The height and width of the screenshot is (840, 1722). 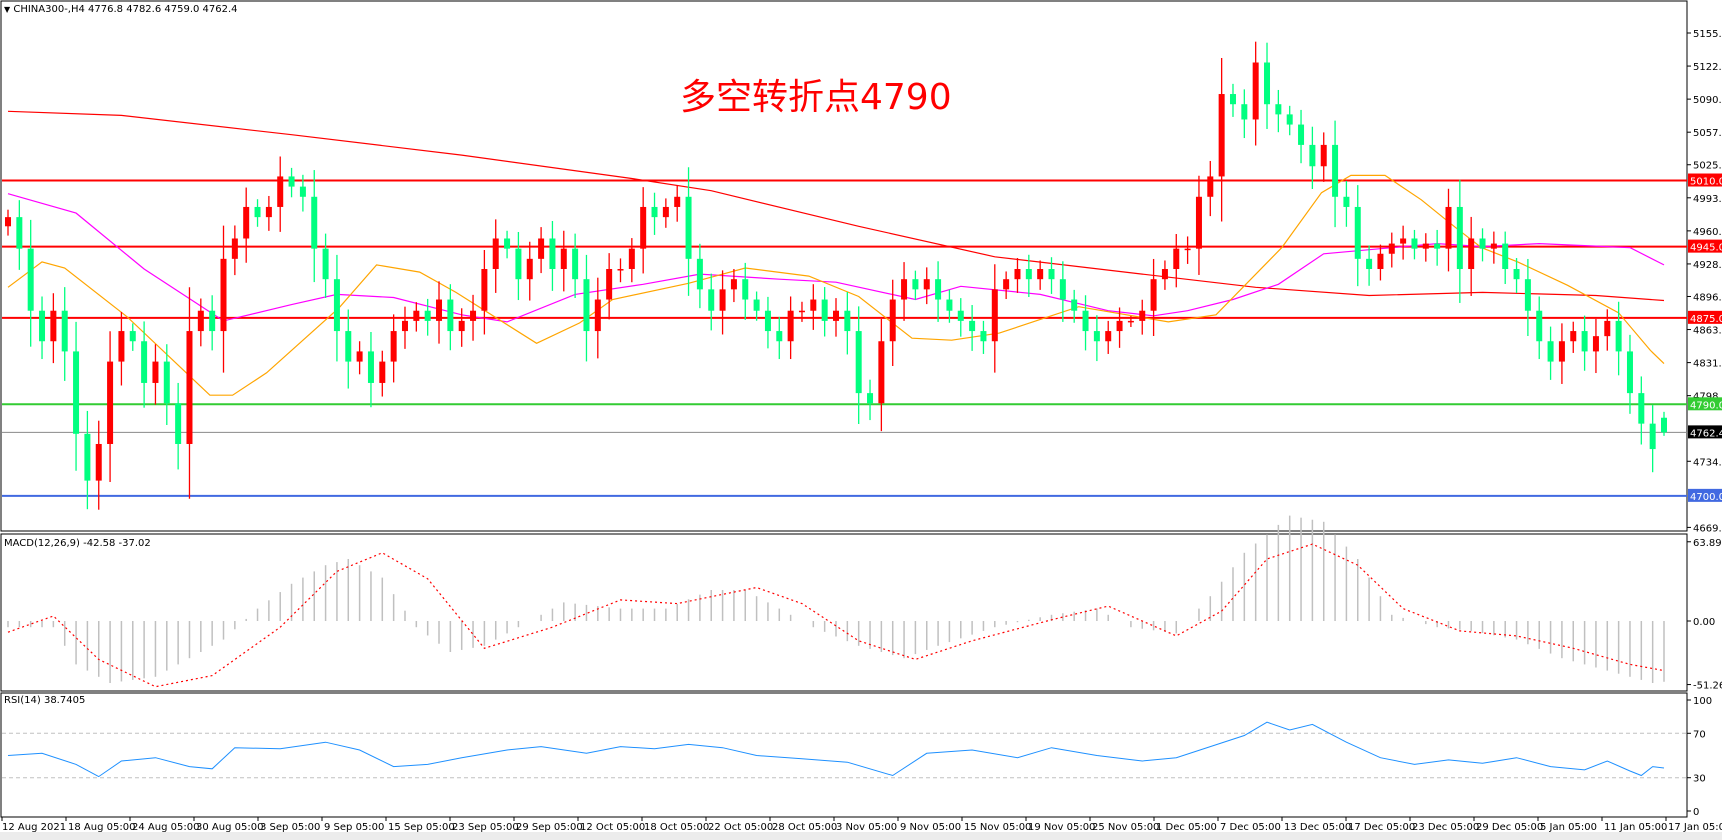 What do you see at coordinates (836, 749) in the screenshot?
I see `rsi-line` at bounding box center [836, 749].